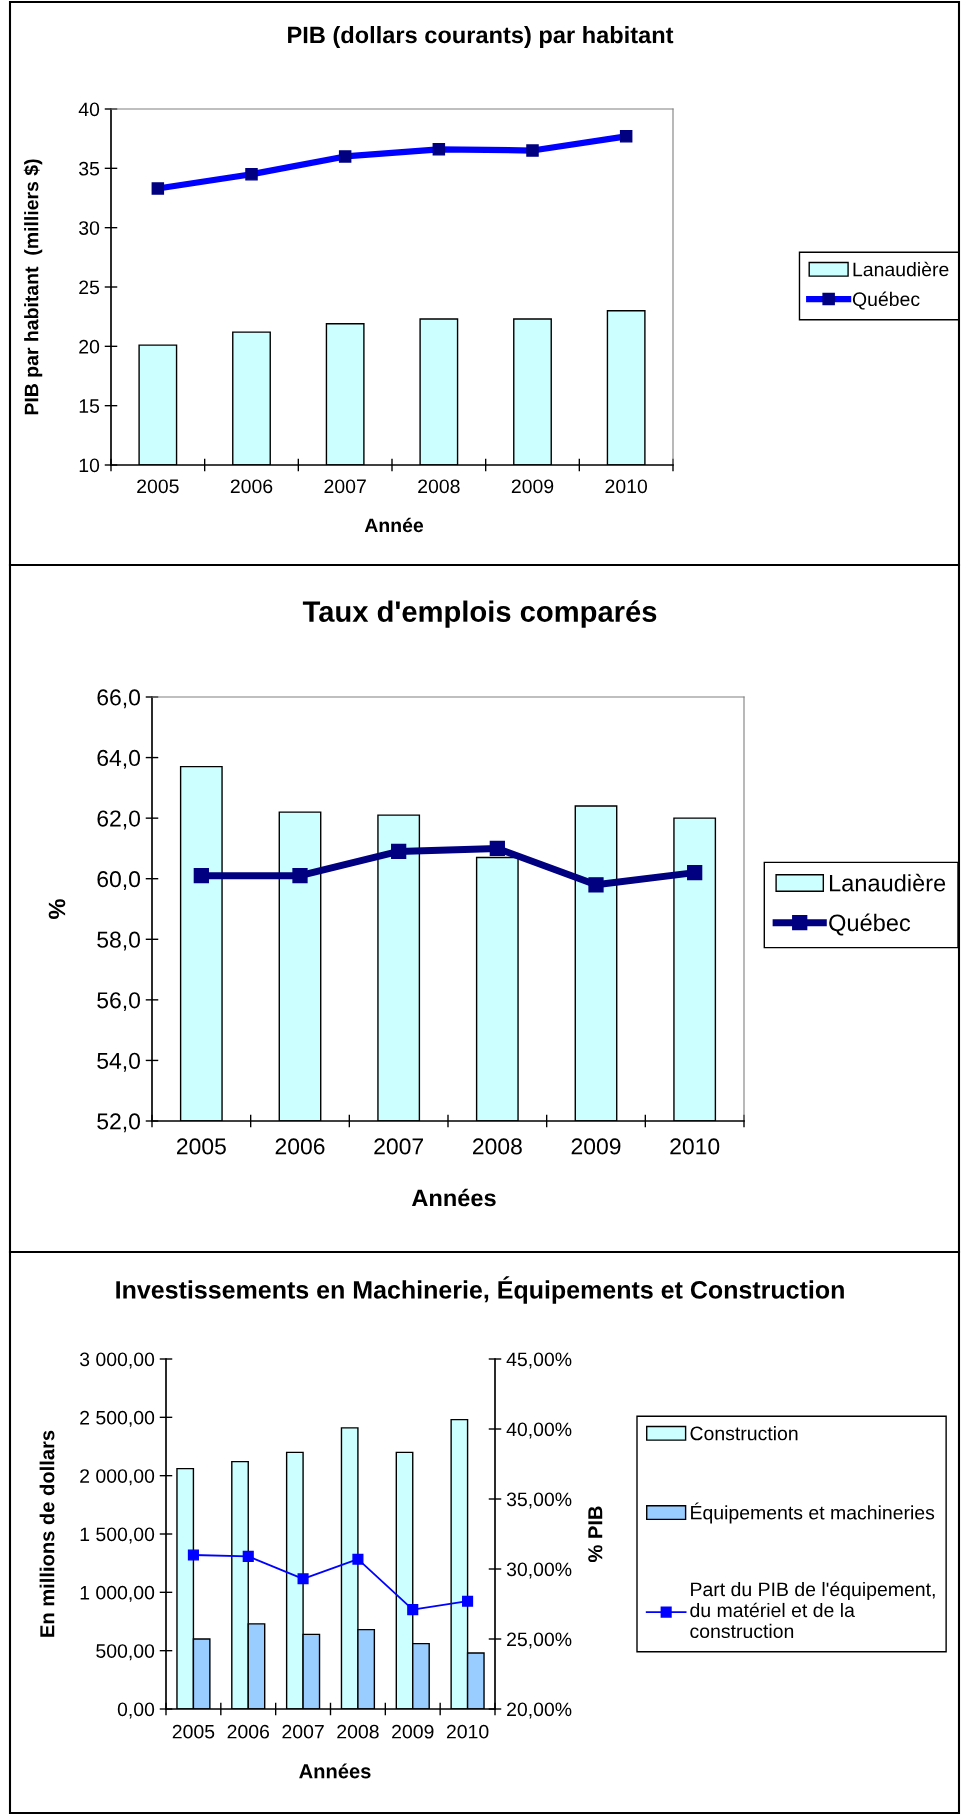 This screenshot has height=1815, width=961. Describe the element at coordinates (117, 1418) in the screenshot. I see `y-tick-label: 2 500,00` at that location.